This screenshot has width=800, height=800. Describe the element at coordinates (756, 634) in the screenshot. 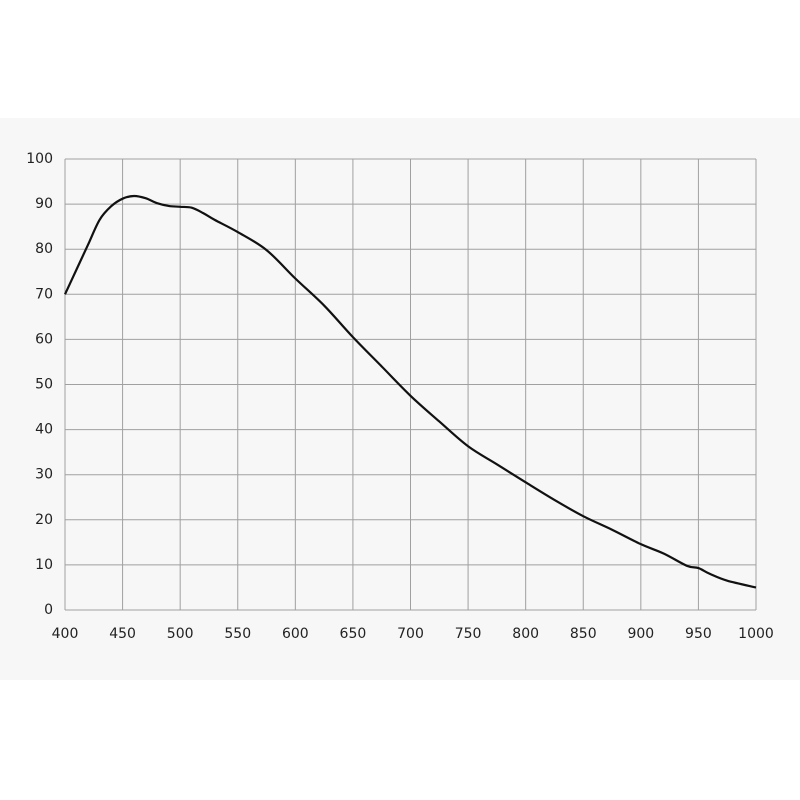

I see `x-tick-label: 1000` at that location.